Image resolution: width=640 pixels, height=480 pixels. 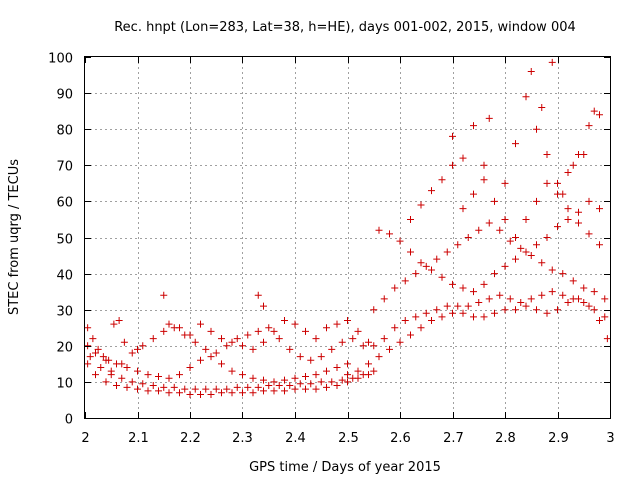 What do you see at coordinates (345, 467) in the screenshot?
I see `x-axis-label: GPS time / Days of year 2015` at bounding box center [345, 467].